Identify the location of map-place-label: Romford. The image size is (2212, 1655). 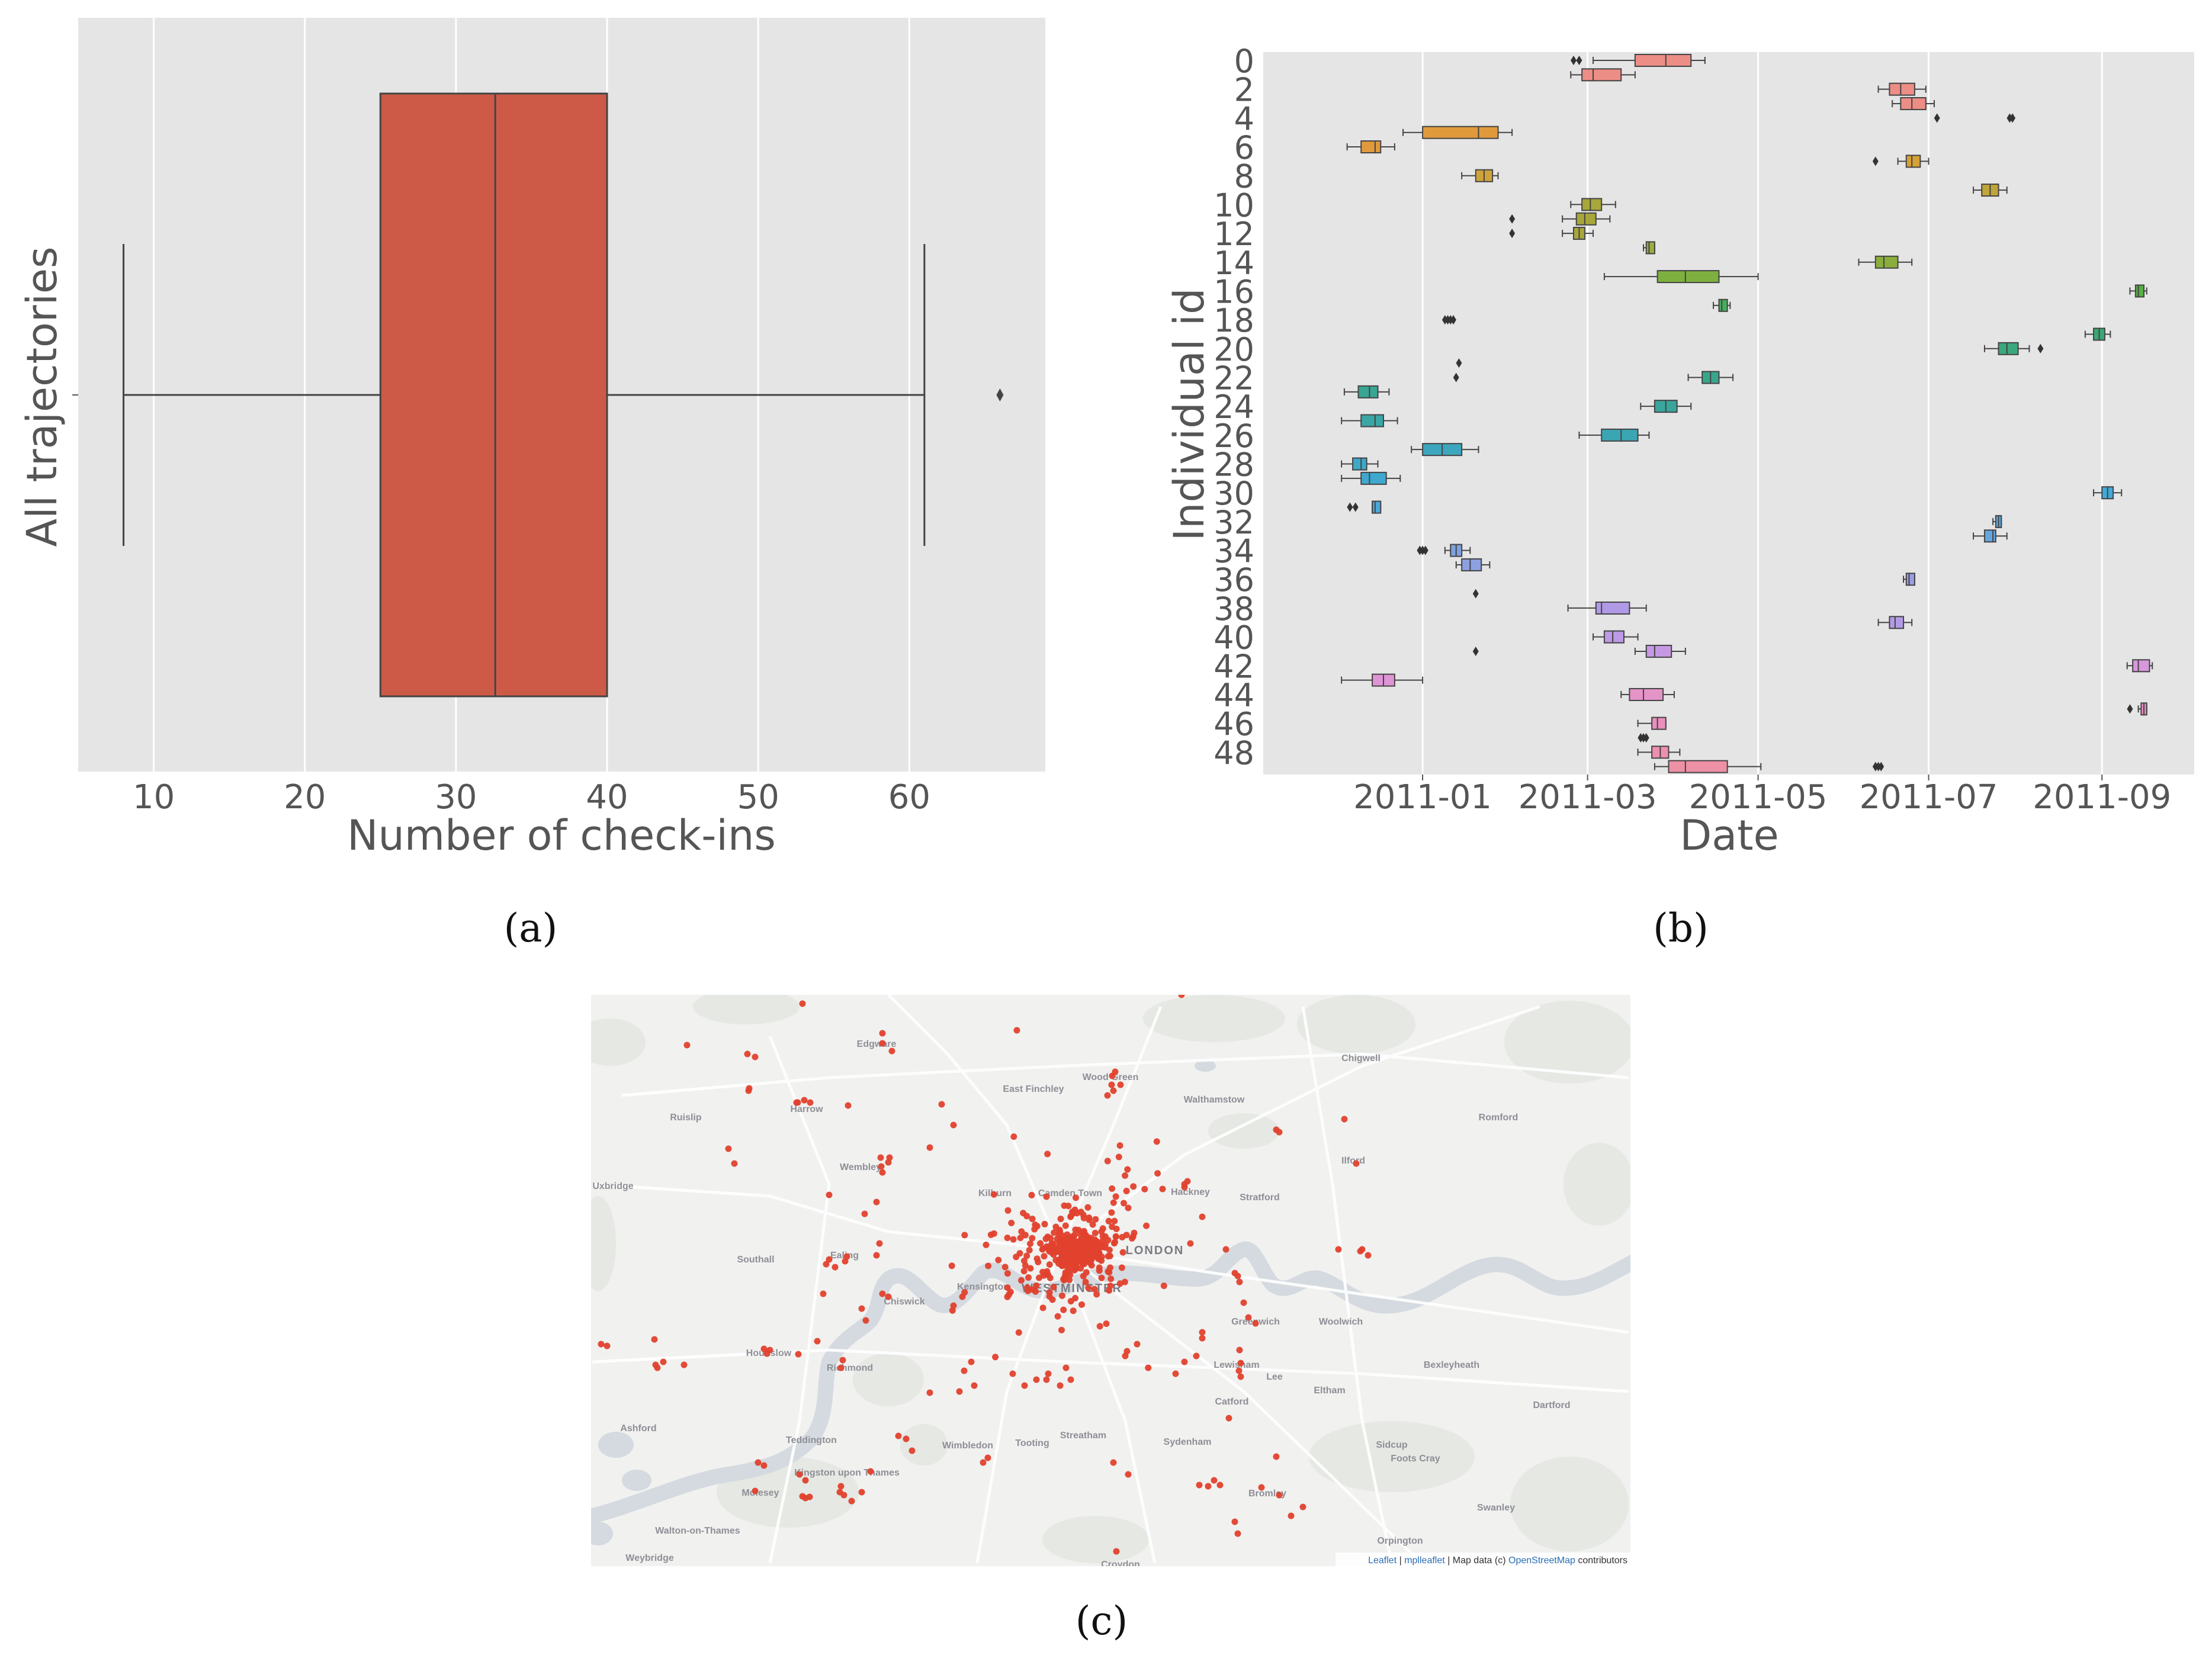
(1498, 1118).